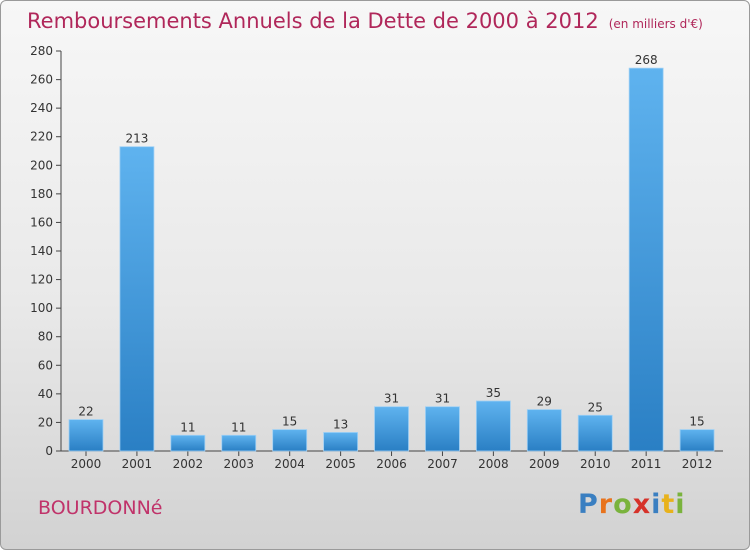  What do you see at coordinates (493, 393) in the screenshot?
I see `data-label: 35` at bounding box center [493, 393].